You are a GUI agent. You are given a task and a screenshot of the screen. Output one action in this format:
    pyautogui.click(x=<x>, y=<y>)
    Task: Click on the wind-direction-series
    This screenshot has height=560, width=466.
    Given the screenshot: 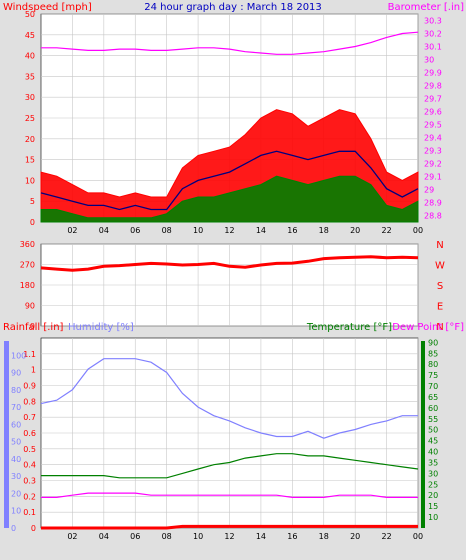 What is the action you would take?
    pyautogui.click(x=229, y=263)
    